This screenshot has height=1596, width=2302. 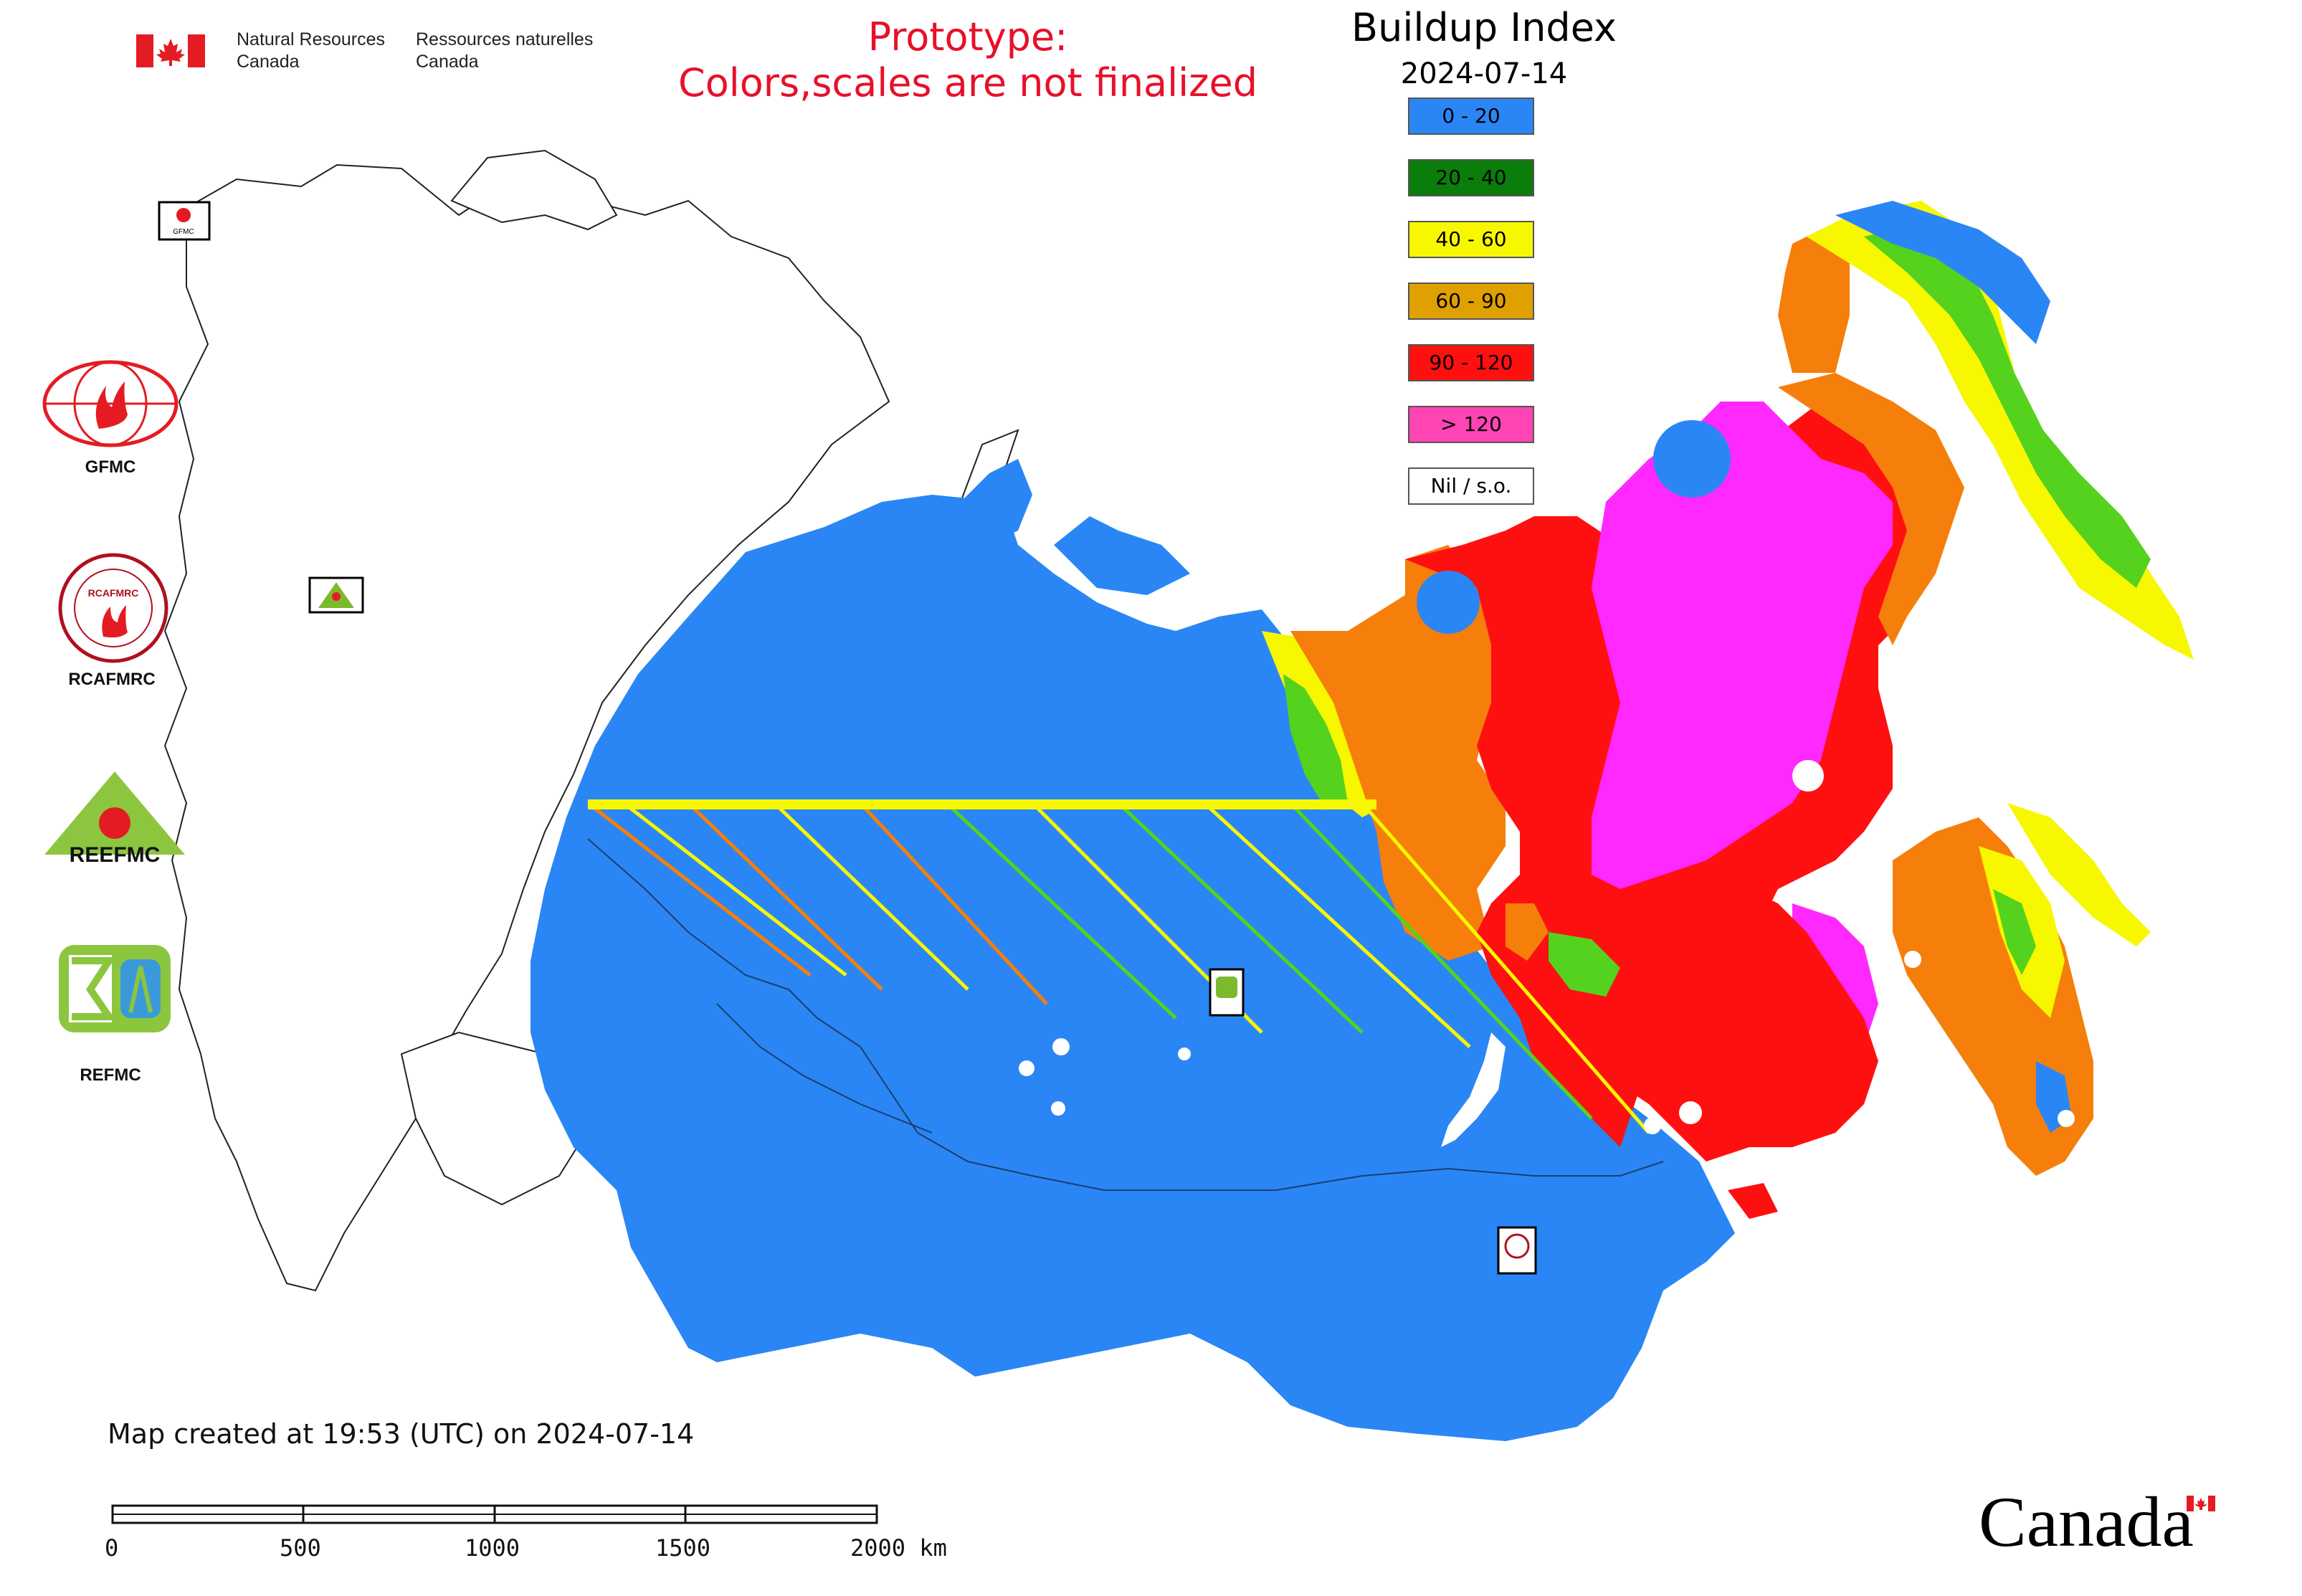 What do you see at coordinates (115, 988) in the screenshot?
I see `refmc-logo` at bounding box center [115, 988].